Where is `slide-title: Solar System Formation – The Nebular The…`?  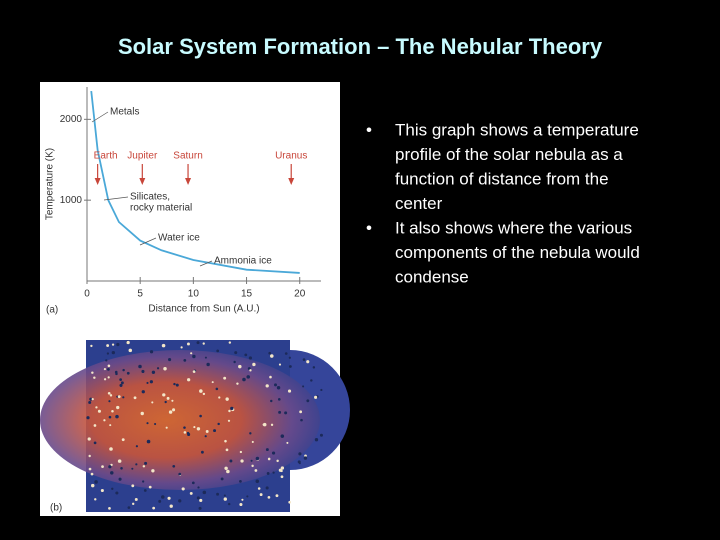
slide-title: Solar System Formation – The Nebular The… is located at coordinates (360, 46).